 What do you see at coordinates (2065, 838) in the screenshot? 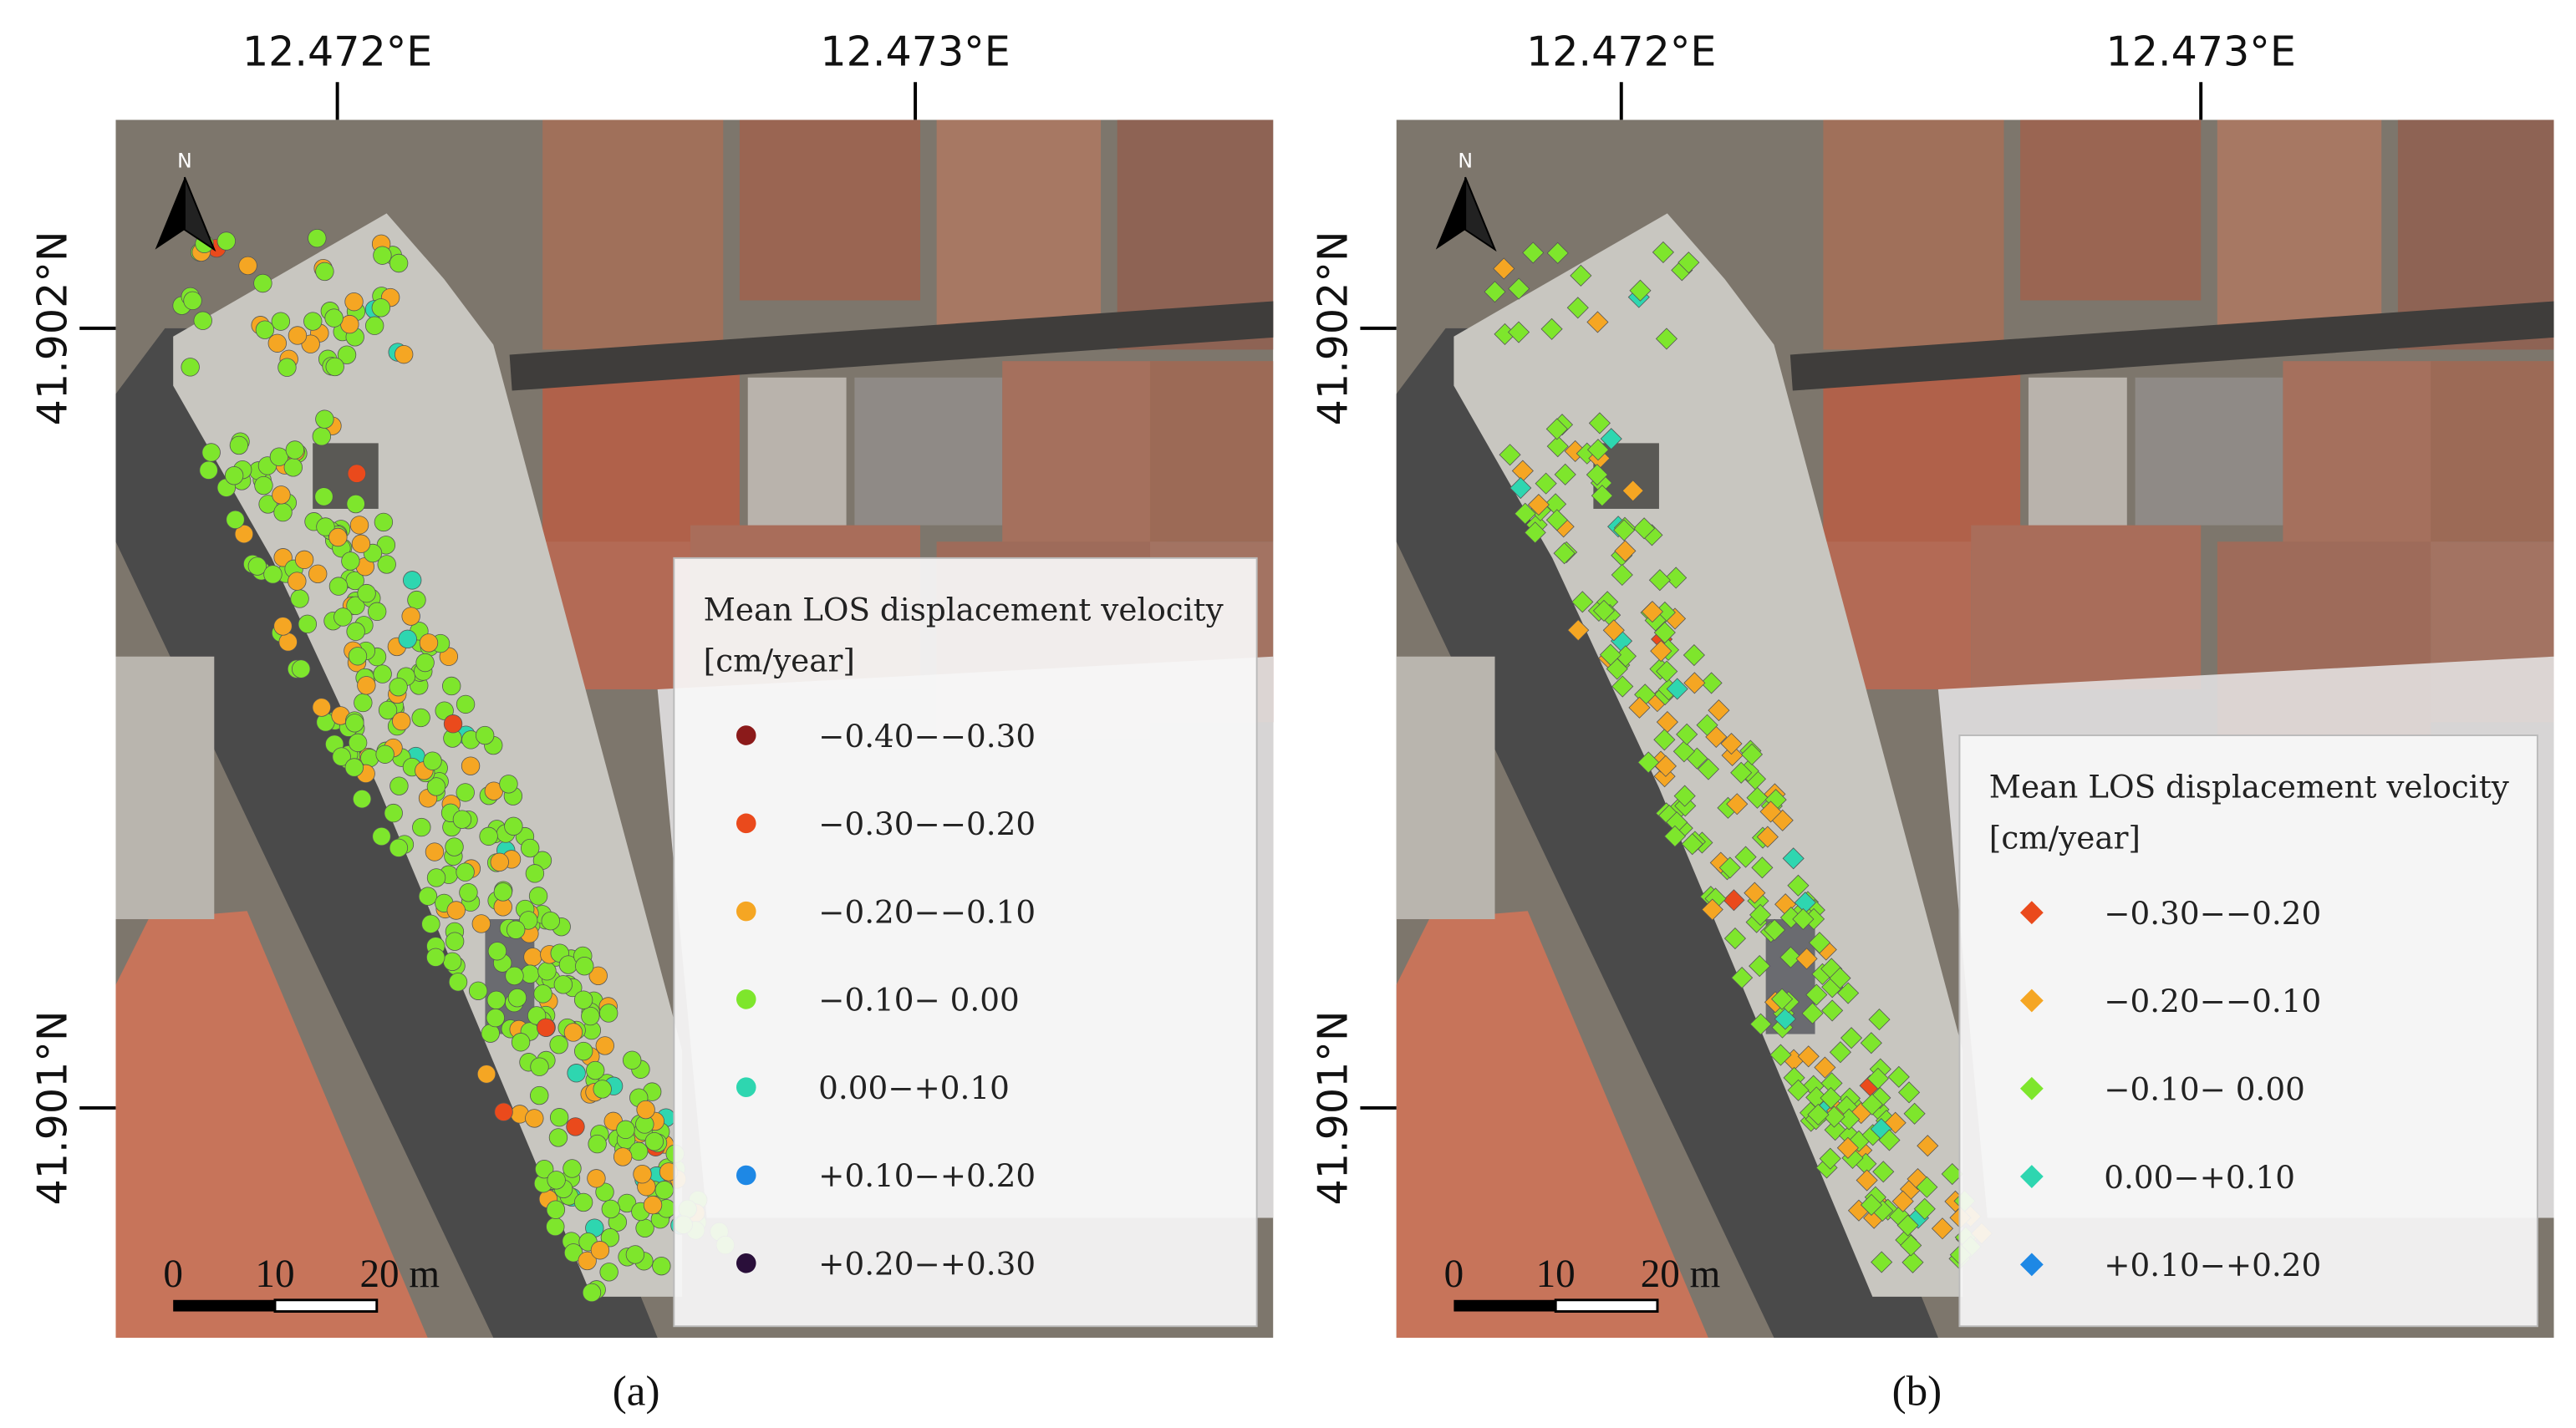
I see `legend-unit: [cm/year]` at bounding box center [2065, 838].